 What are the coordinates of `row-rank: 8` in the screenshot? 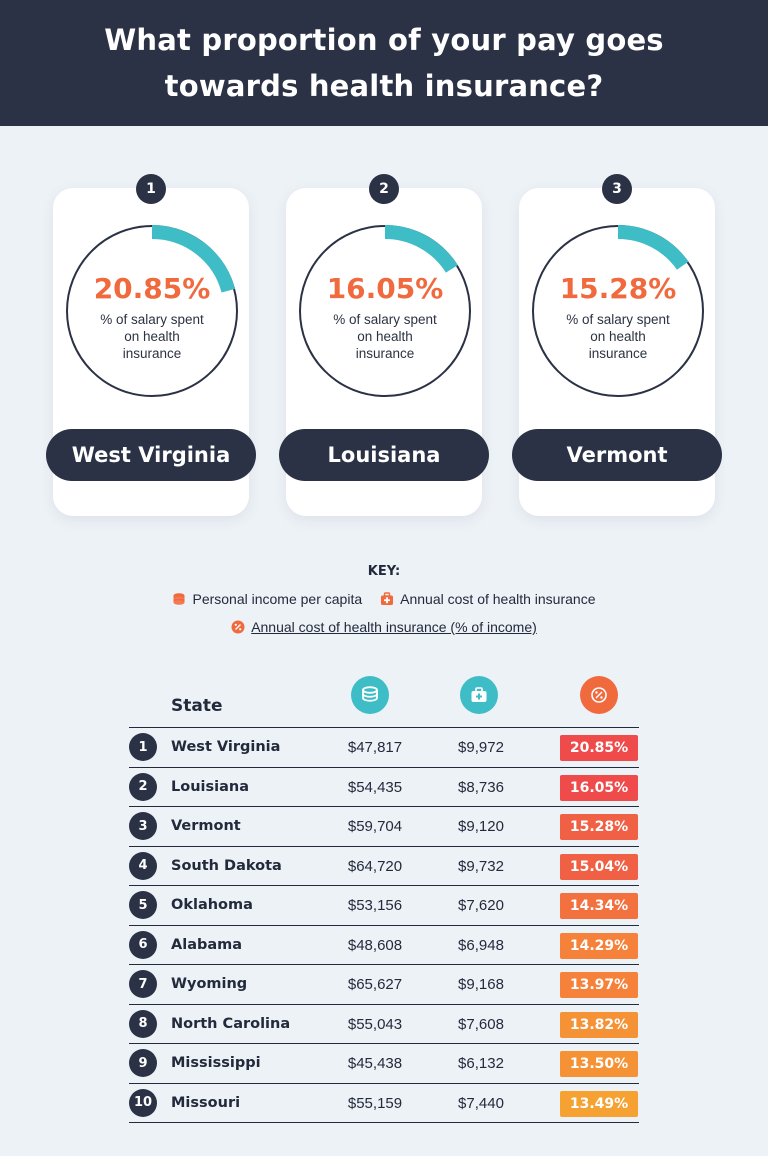 It's located at (143, 1023).